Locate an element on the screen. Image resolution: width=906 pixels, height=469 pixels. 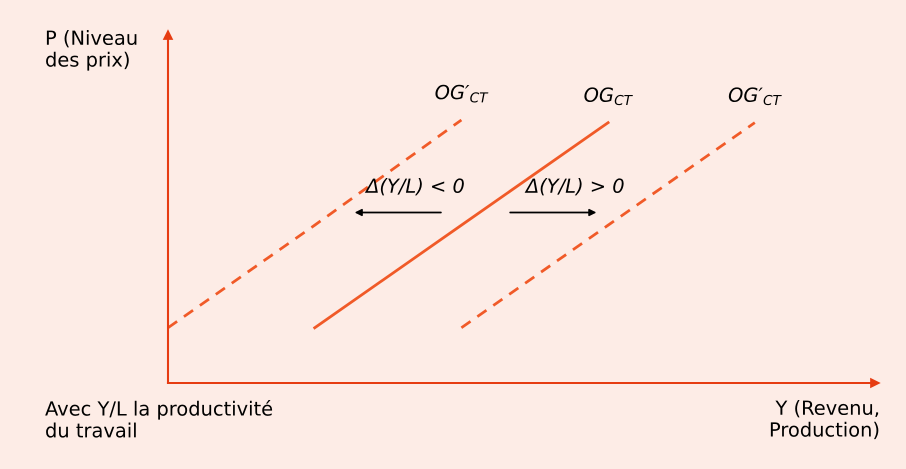
y-axis-title: P (Niveau des prix) is located at coordinates (91, 50).